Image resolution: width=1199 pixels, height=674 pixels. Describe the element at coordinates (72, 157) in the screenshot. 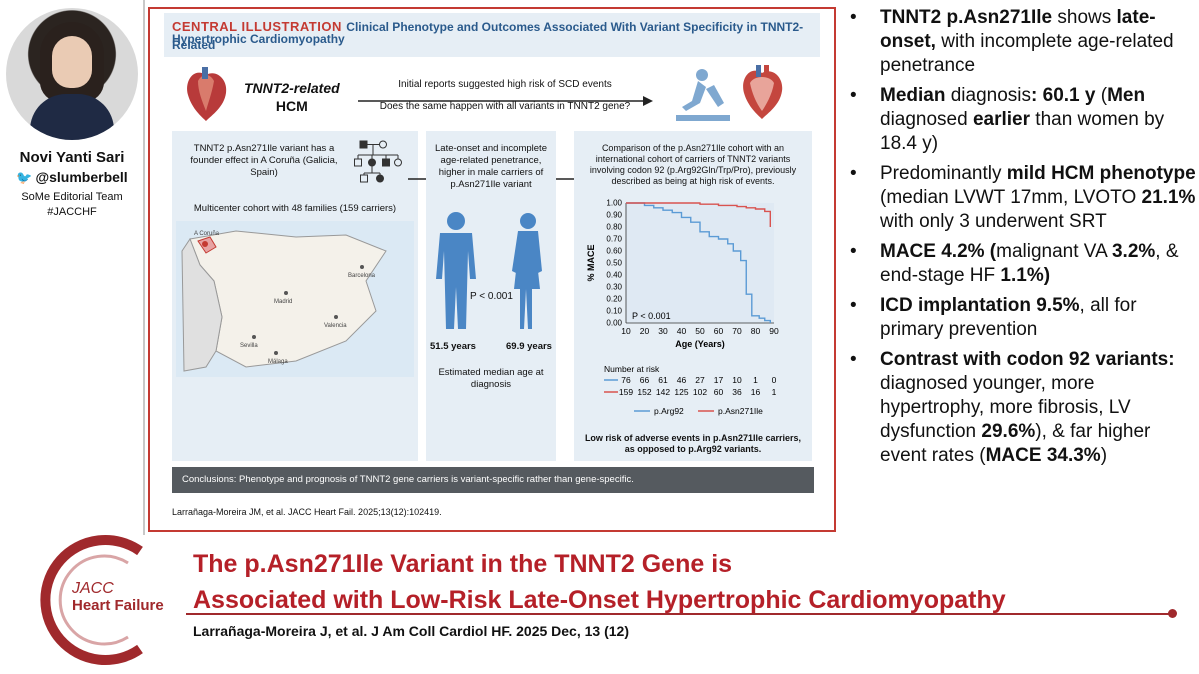

I see `author-name: Novi Yanti Sari` at that location.